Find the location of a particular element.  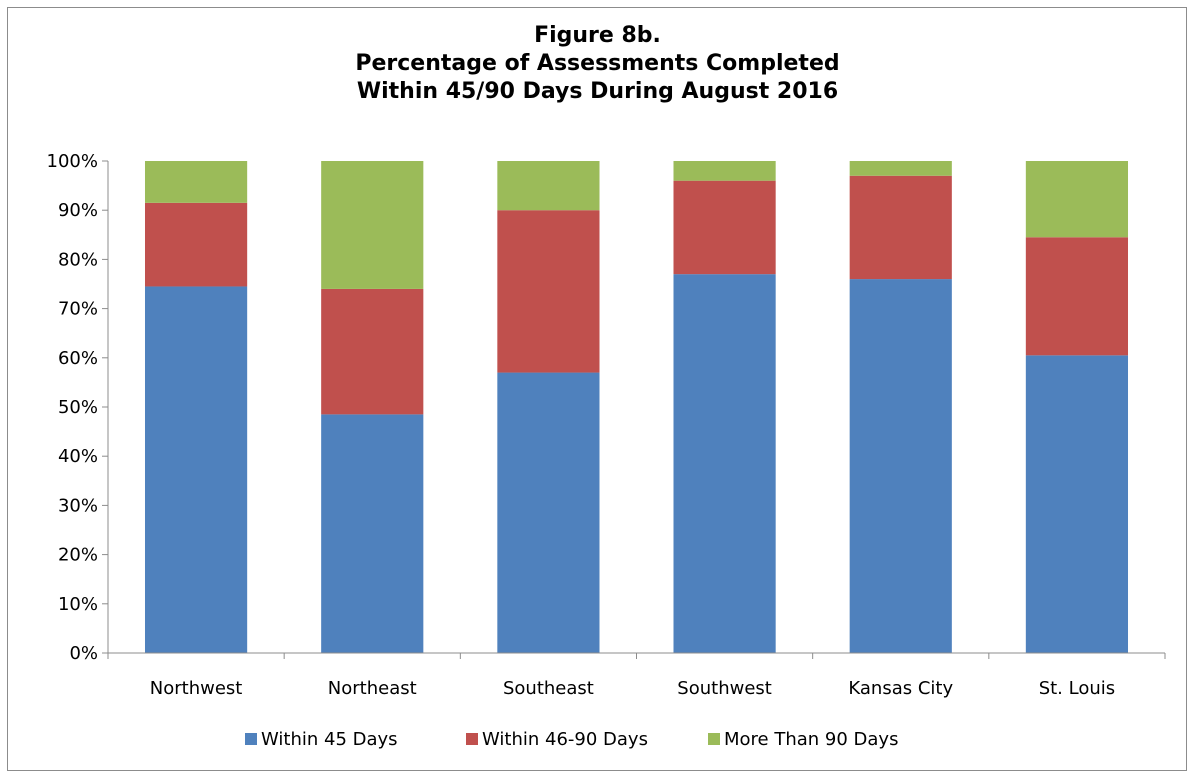

x-tick-label: Kansas City is located at coordinates (900, 688).